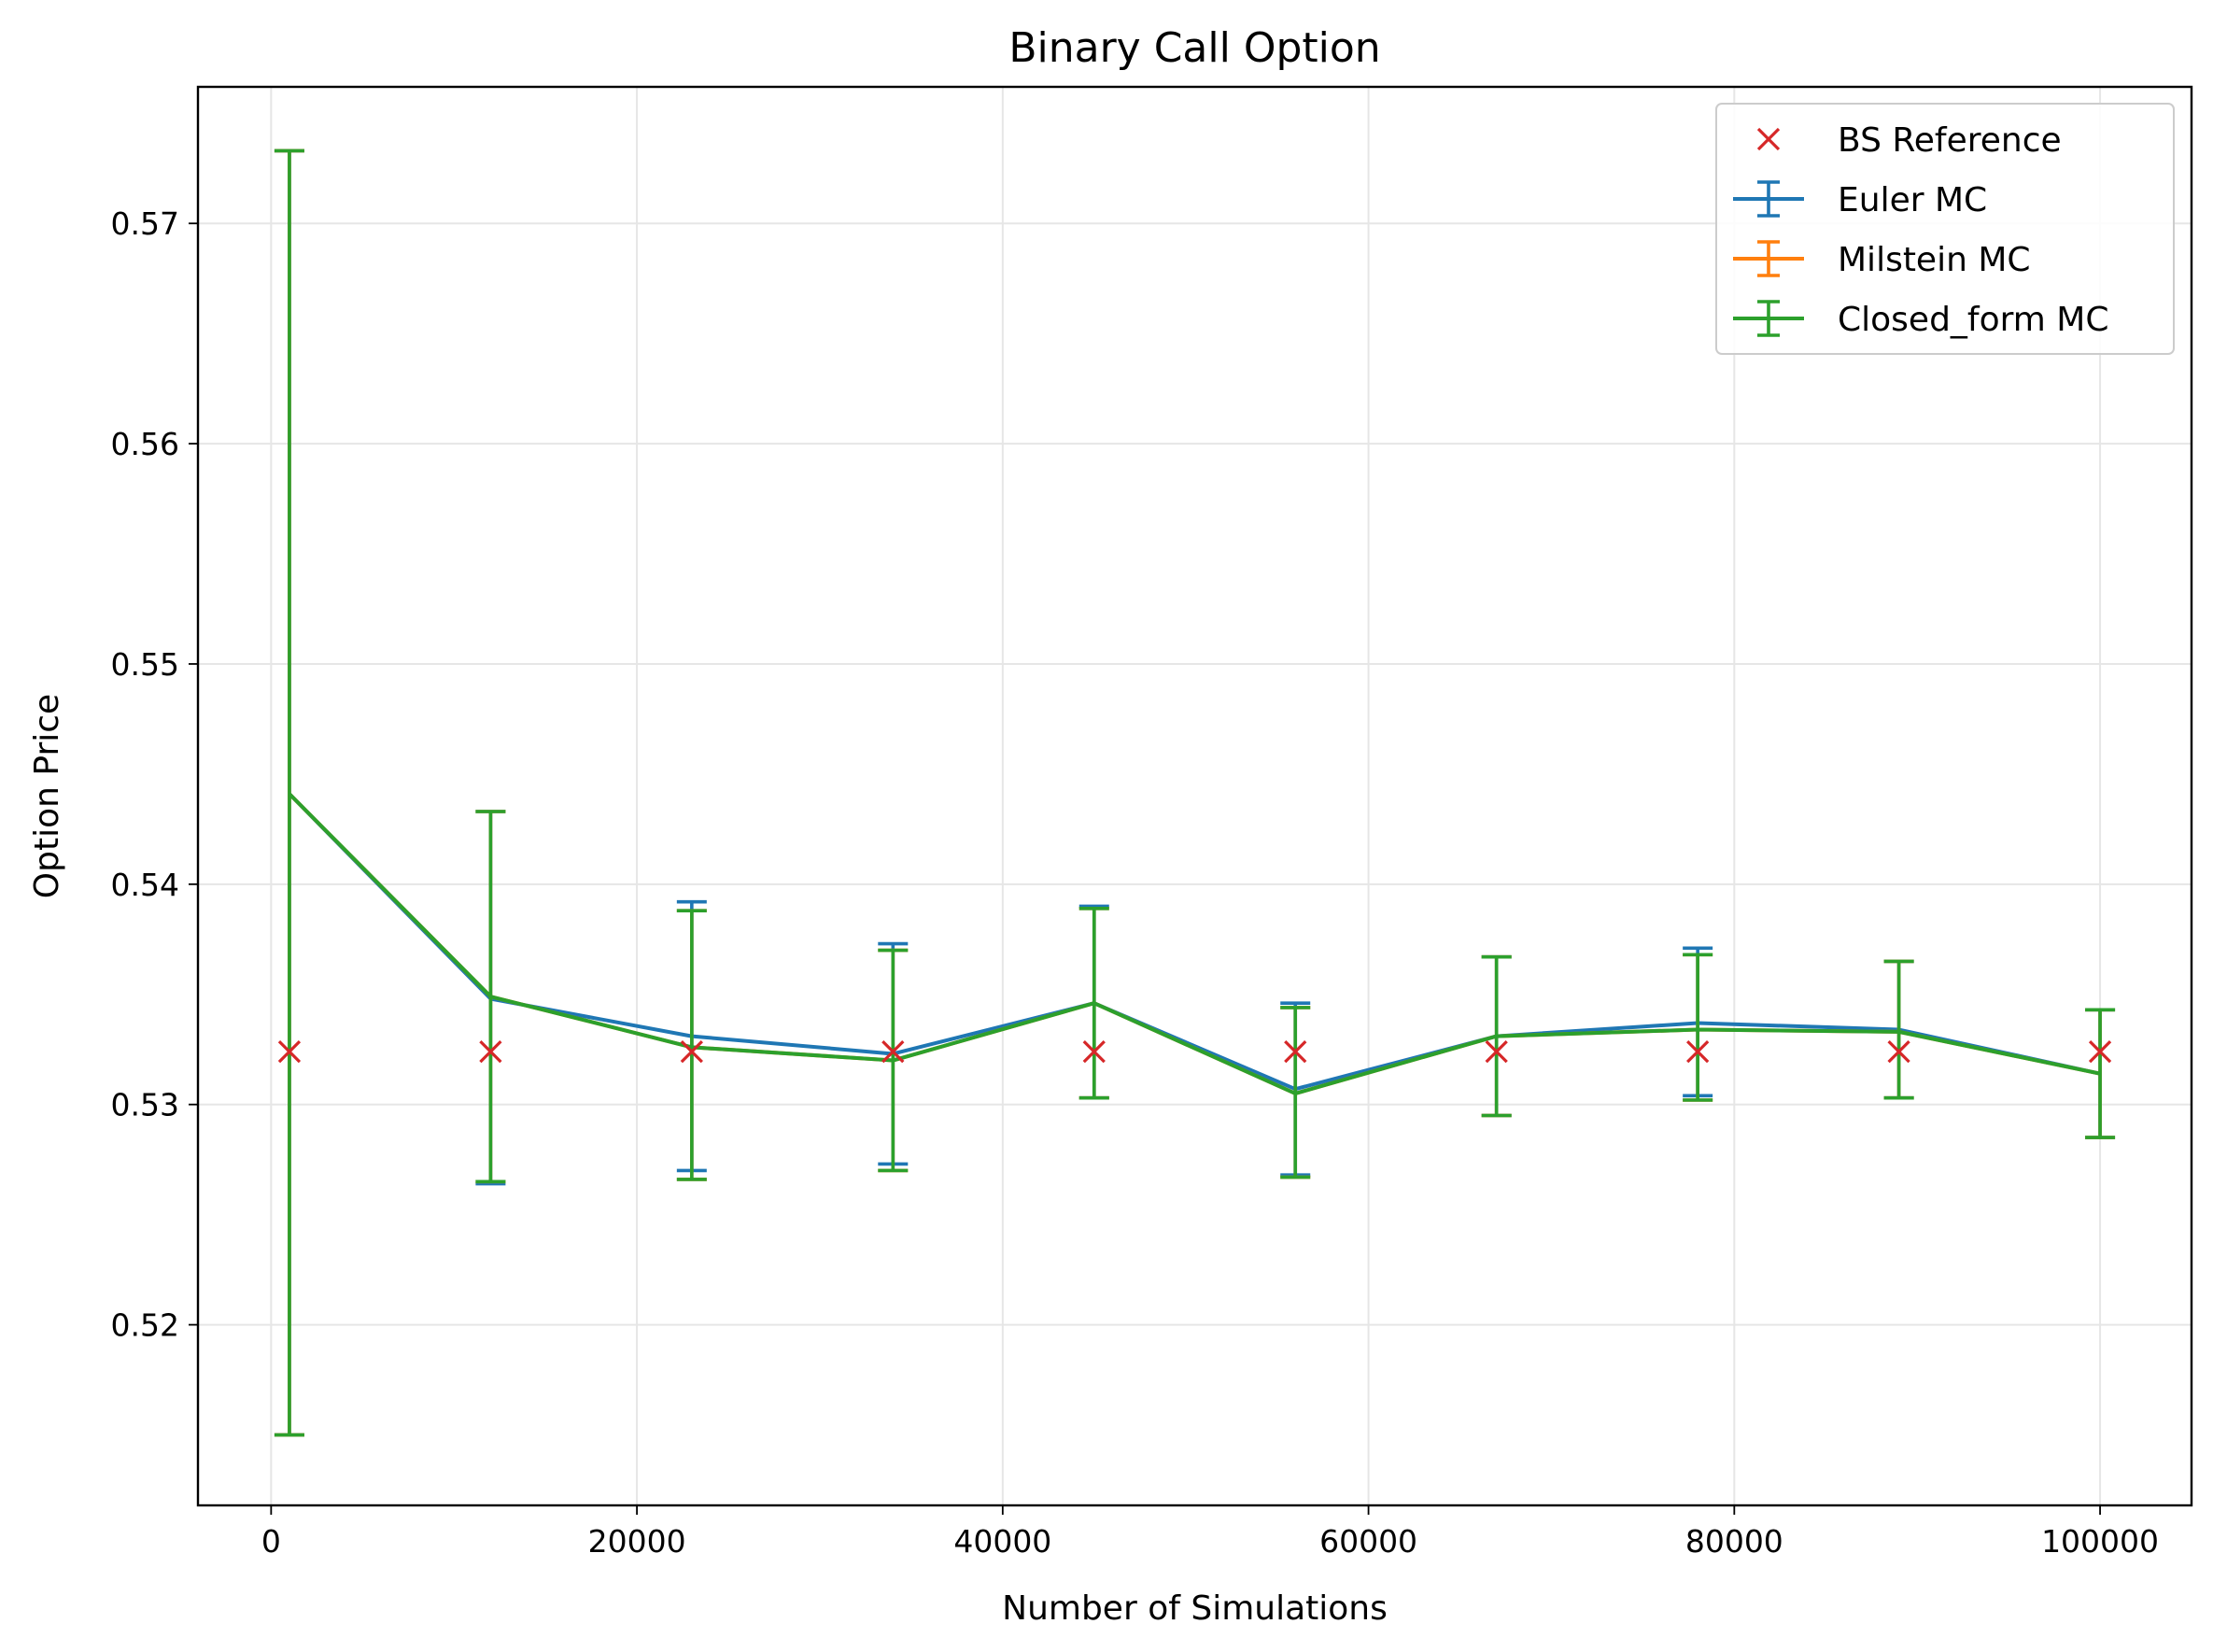  I want to click on x-tick-label: 100000, so click(2100, 1541).